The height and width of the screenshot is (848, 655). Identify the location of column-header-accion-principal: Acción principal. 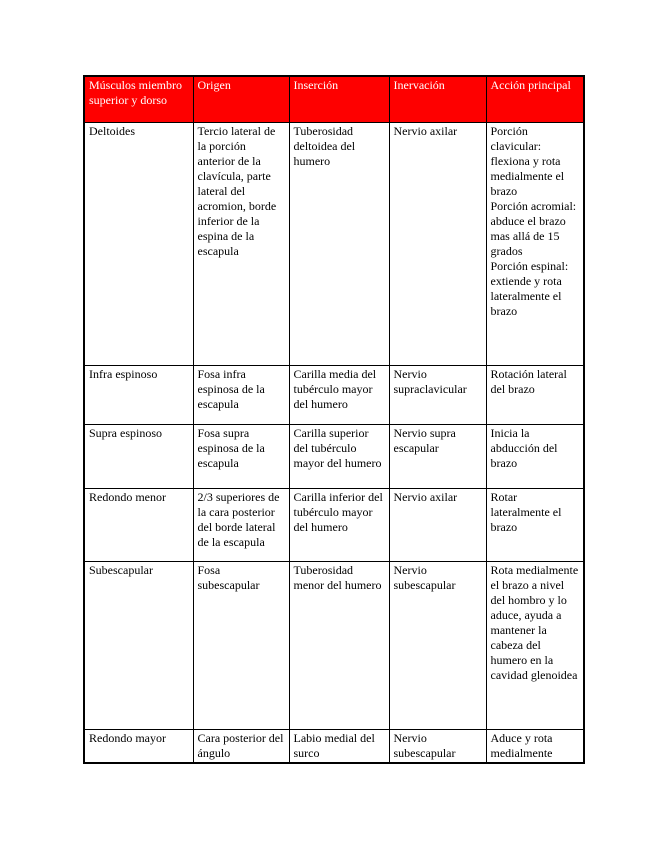
(535, 99).